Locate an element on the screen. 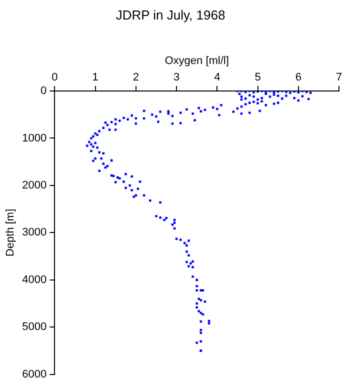 Image resolution: width=345 pixels, height=384 pixels. y-tick-label: 2000 is located at coordinates (34, 186).